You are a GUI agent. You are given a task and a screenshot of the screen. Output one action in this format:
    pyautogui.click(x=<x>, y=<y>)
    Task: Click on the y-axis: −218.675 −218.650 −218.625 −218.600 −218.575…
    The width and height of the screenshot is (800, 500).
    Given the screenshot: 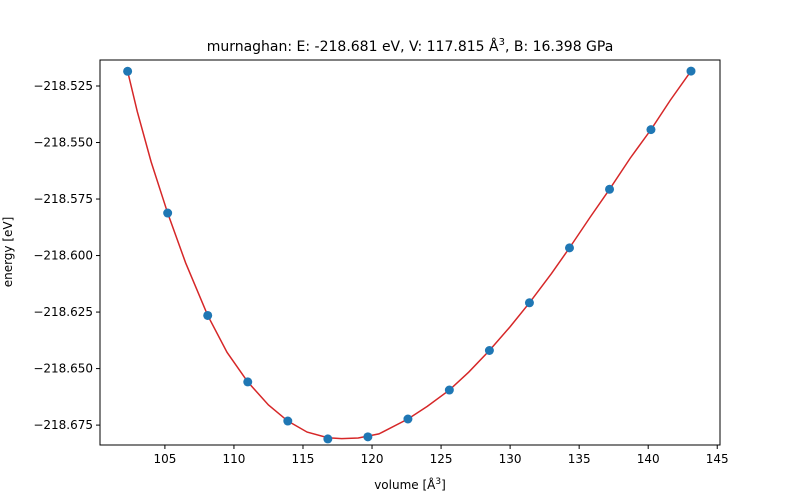 What is the action you would take?
    pyautogui.click(x=66, y=255)
    